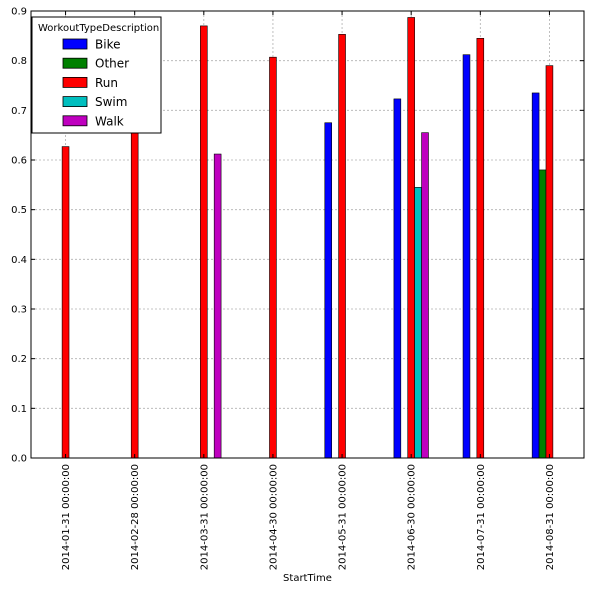  I want to click on legend-swatch-bike, so click(75, 44).